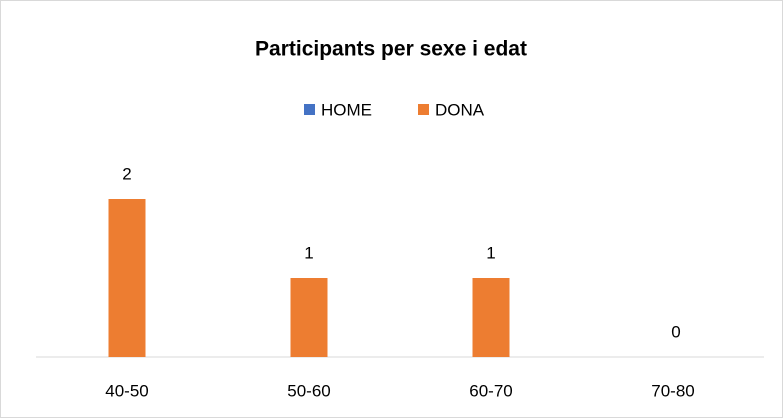 The width and height of the screenshot is (783, 418). I want to click on x-tick-label: 40-50, so click(126, 390).